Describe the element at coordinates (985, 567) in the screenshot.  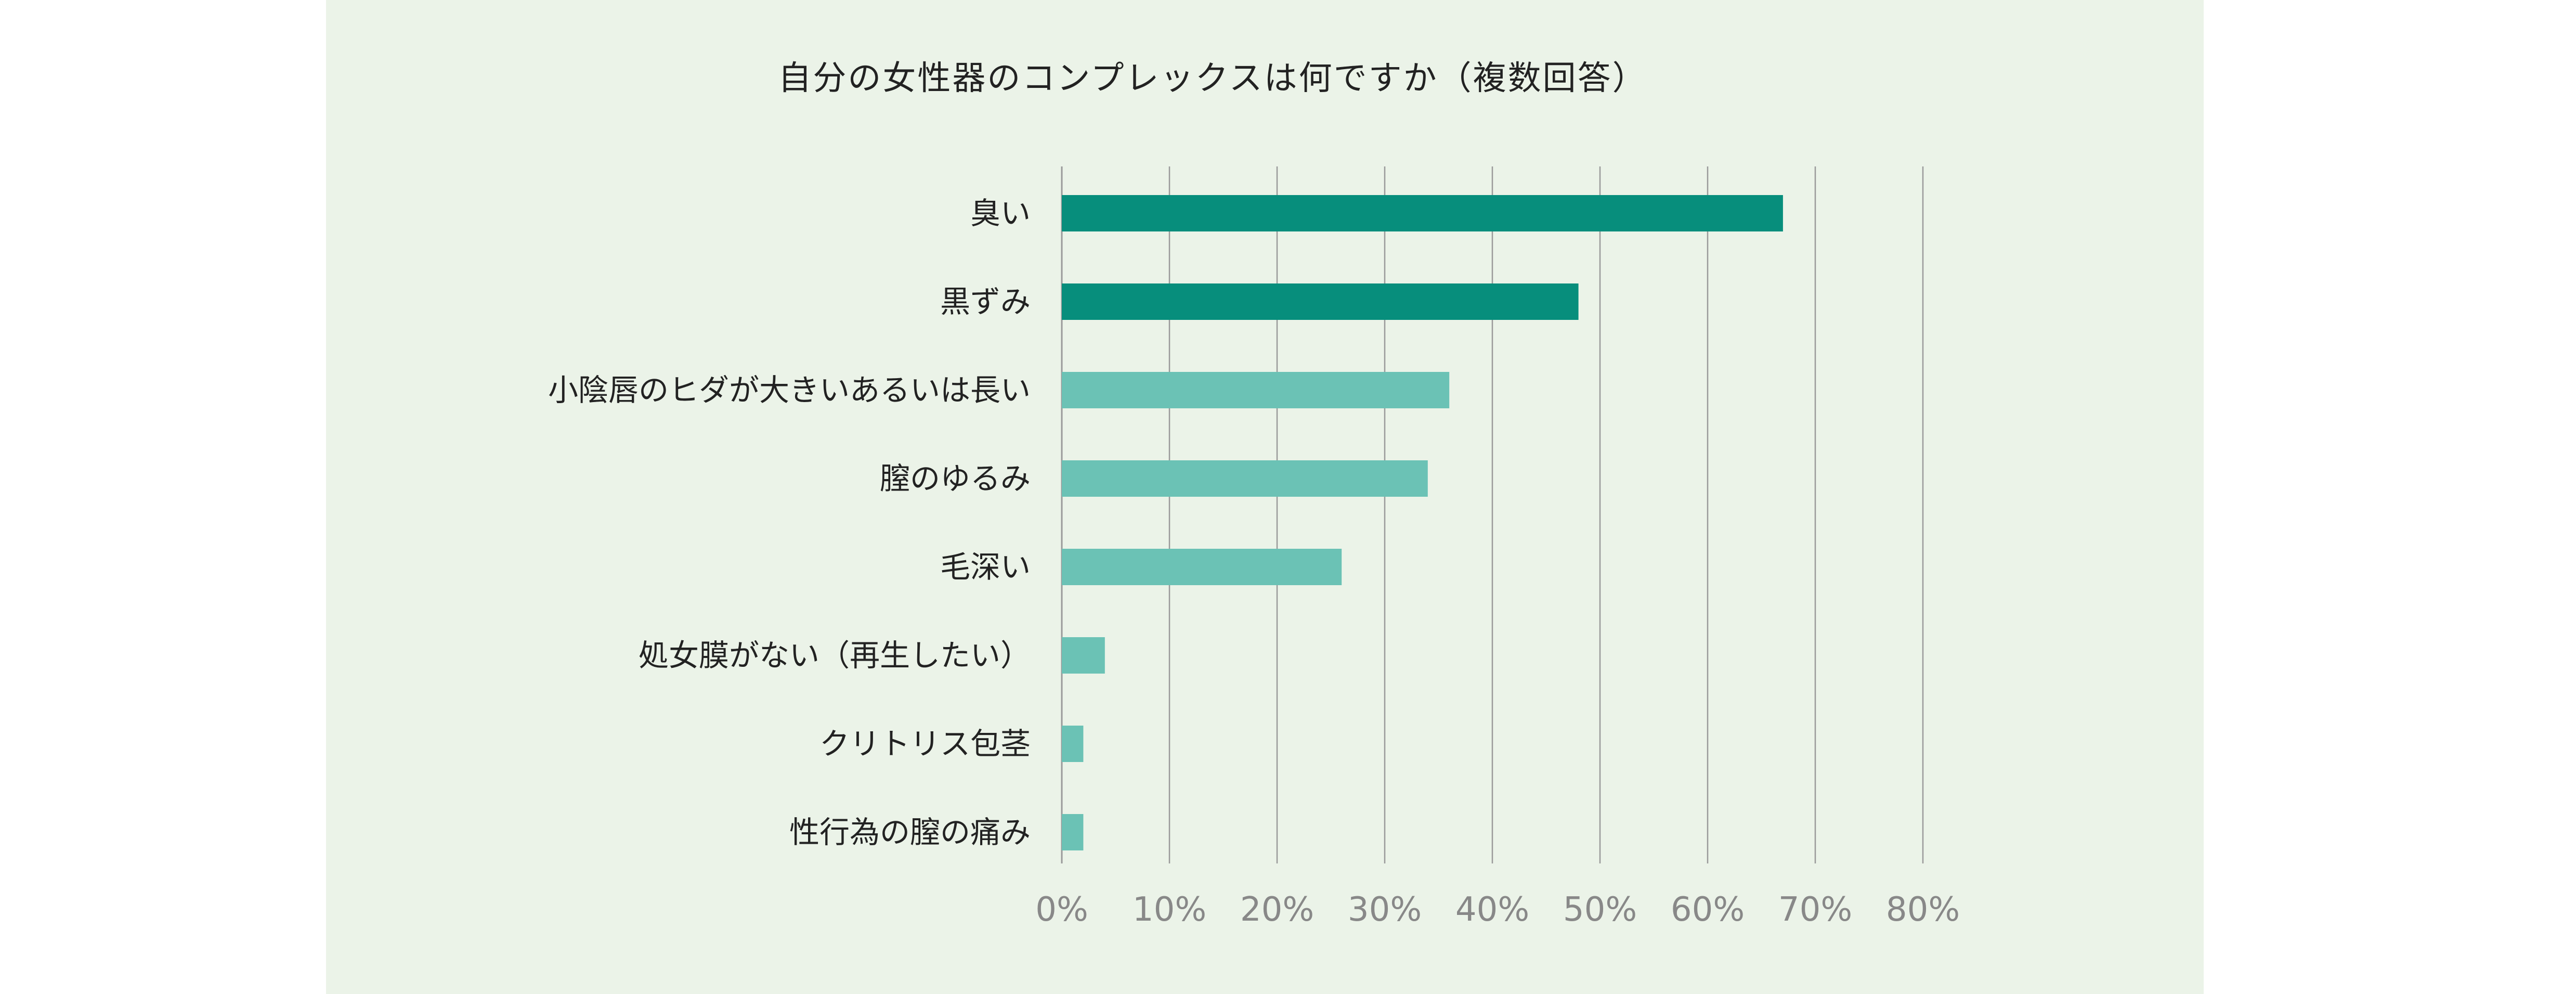
I see `category-label: 毛深い` at that location.